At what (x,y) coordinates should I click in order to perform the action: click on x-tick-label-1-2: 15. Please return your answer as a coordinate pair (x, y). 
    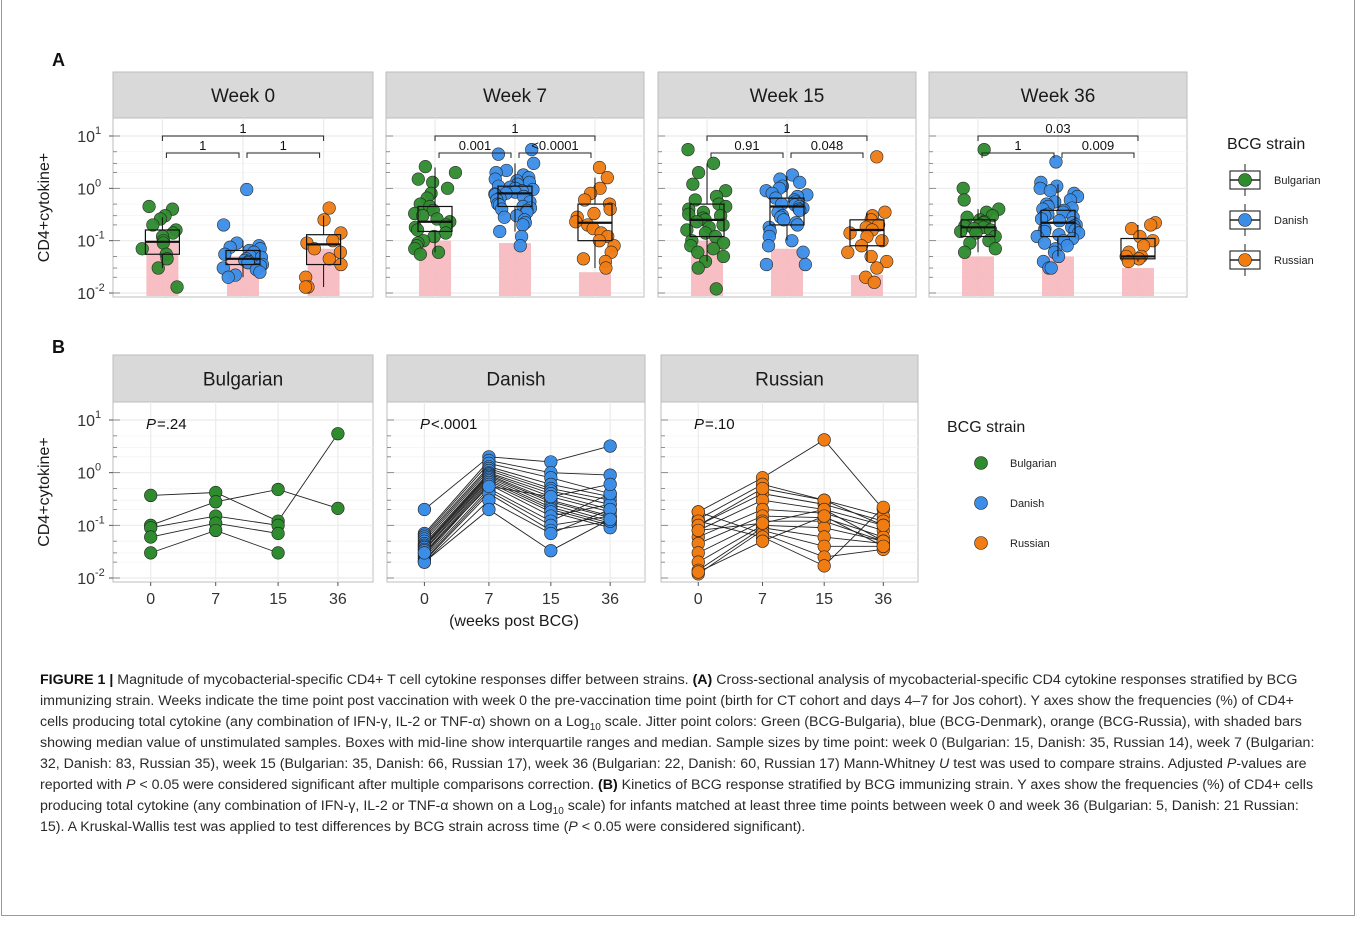
    Looking at the image, I should click on (551, 599).